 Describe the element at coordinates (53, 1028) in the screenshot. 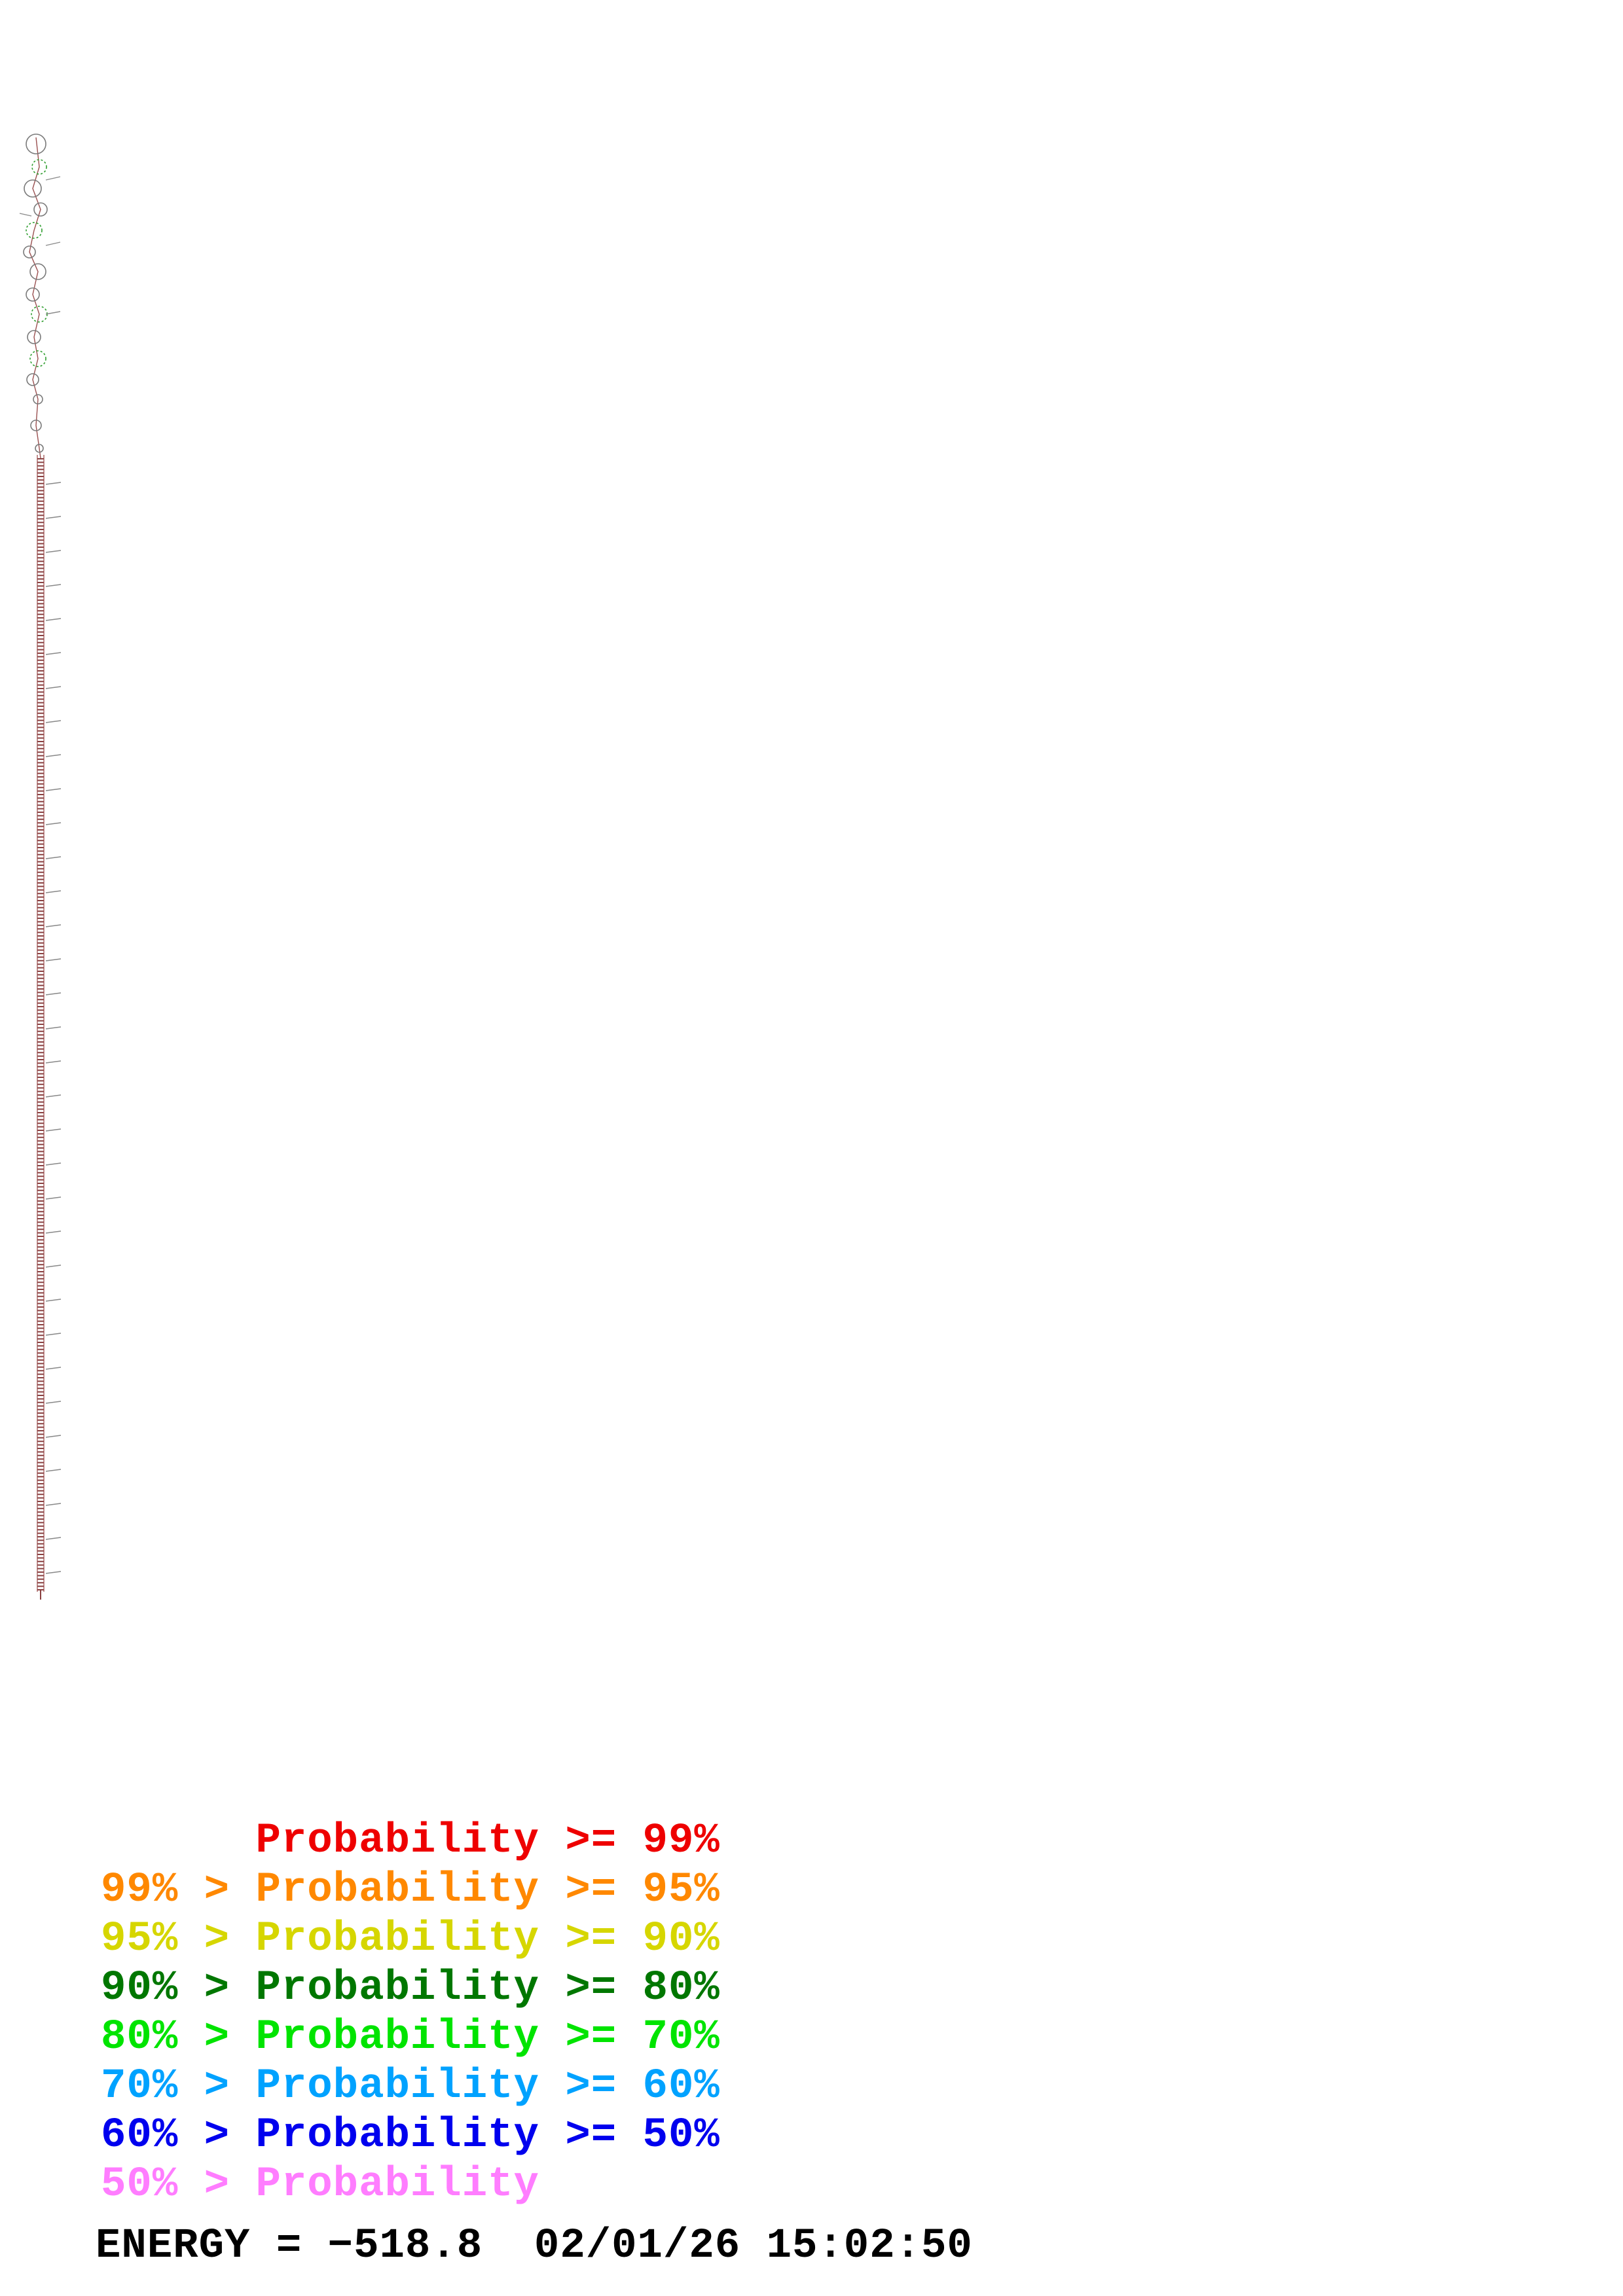

I see `sequence-tick-marks` at that location.